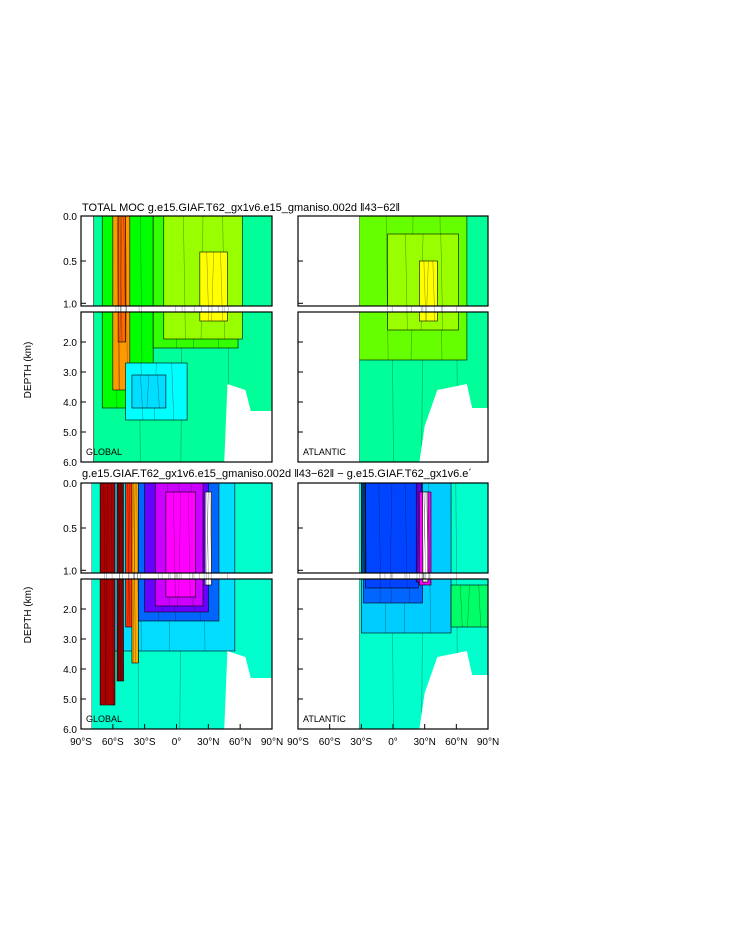 The image size is (733, 945). I want to click on y-axis-label-top: DEPTH (km), so click(28, 370).